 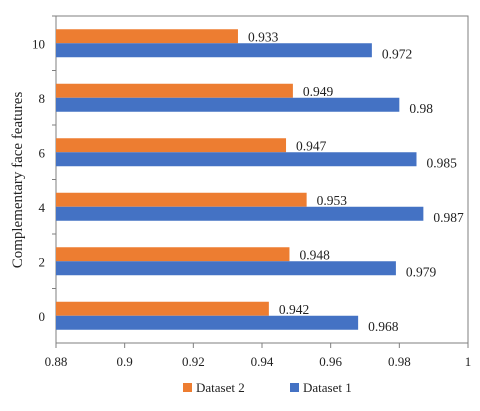 I want to click on y-tick-label-4: 8, so click(x=42, y=98).